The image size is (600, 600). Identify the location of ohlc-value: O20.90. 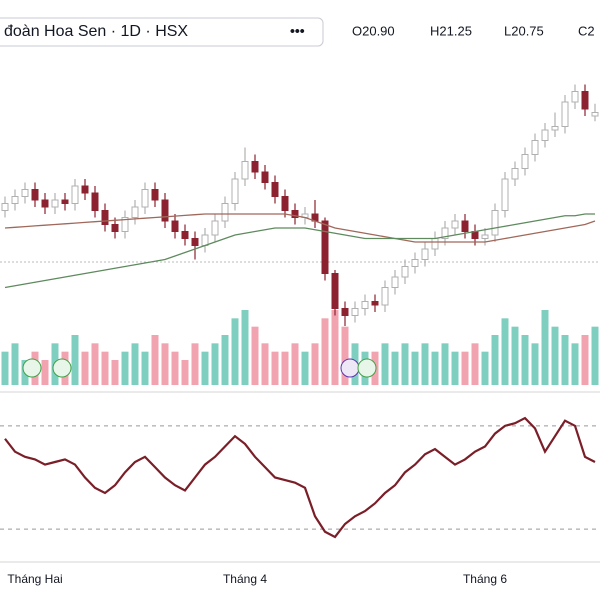
(373, 30).